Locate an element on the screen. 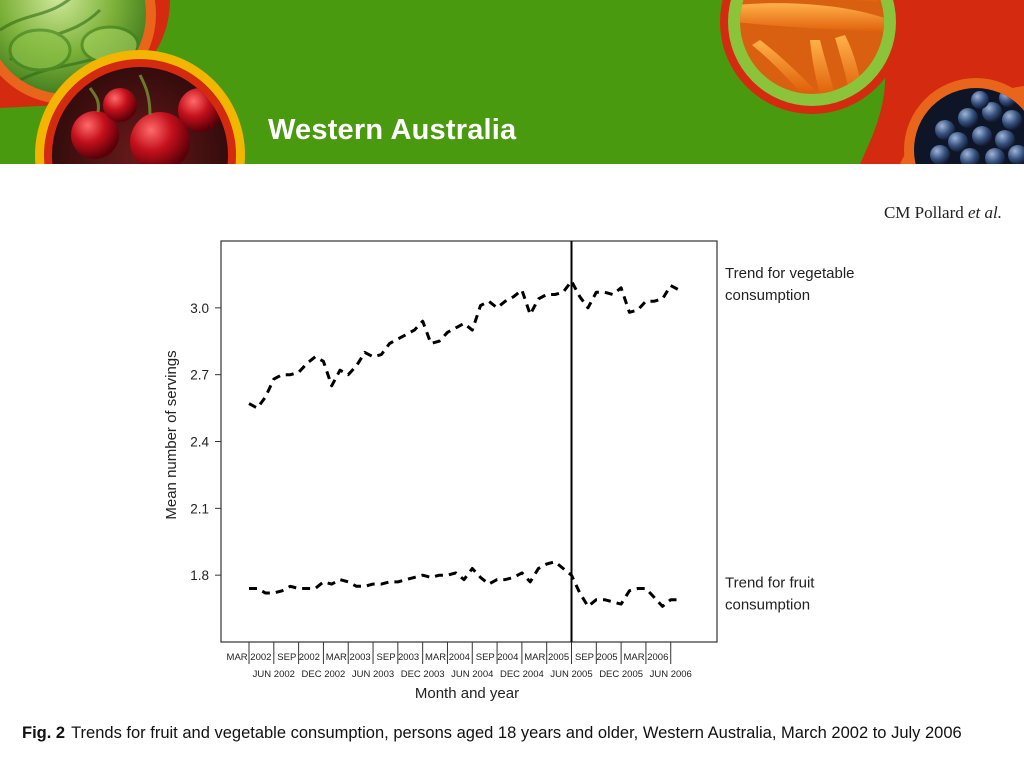 This screenshot has height=768, width=1024. x-tick-label: MAR 2003 is located at coordinates (348, 657).